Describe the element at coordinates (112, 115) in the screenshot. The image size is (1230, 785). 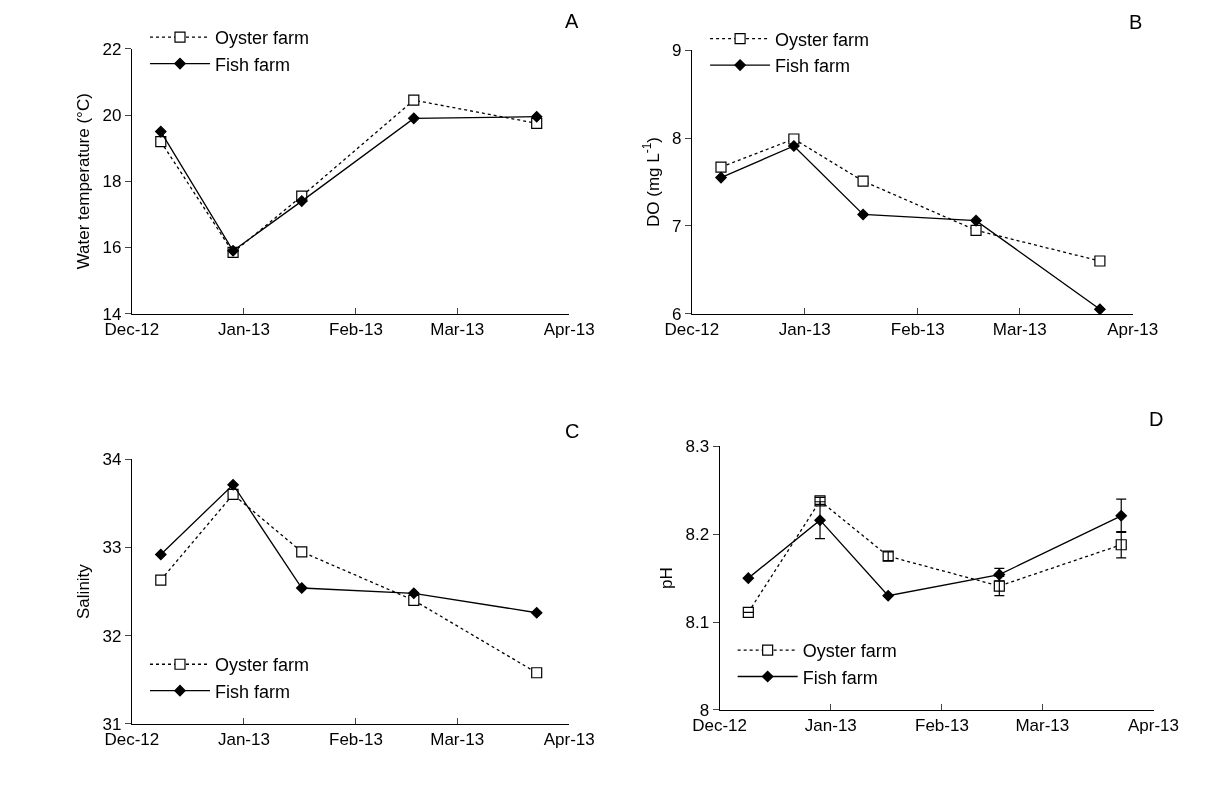
I see `y-tick-label: 20` at that location.